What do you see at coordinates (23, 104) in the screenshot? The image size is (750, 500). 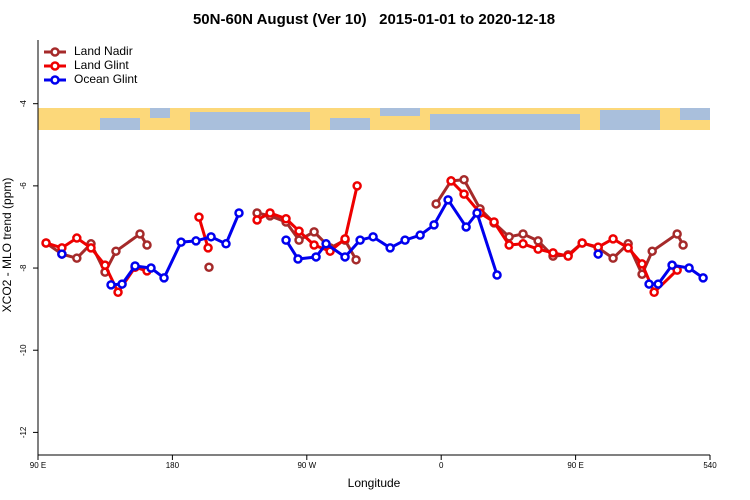 I see `y-tick-label: -4` at bounding box center [23, 104].